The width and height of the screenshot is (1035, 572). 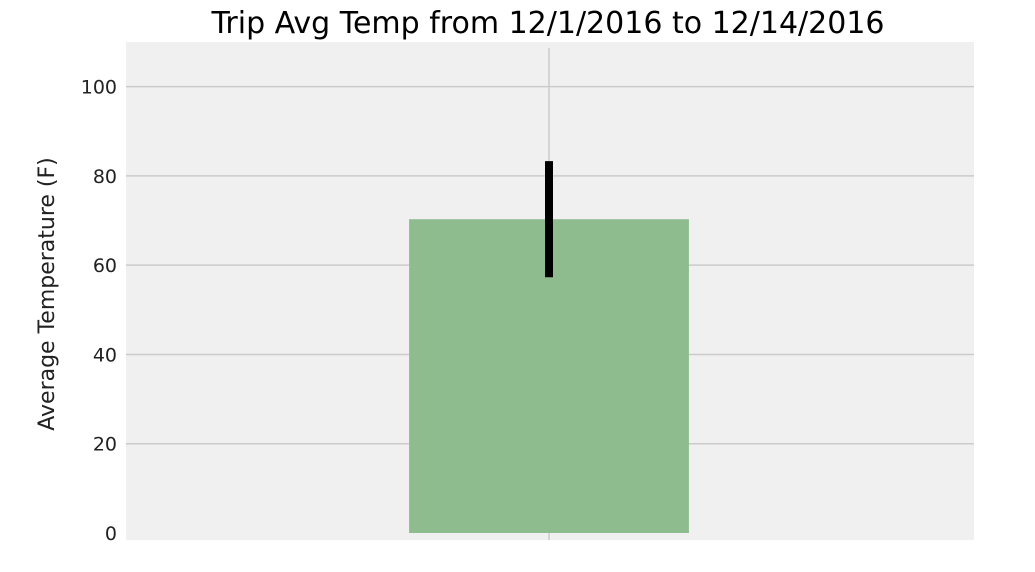 I want to click on y-tick-label: 20, so click(x=105, y=445).